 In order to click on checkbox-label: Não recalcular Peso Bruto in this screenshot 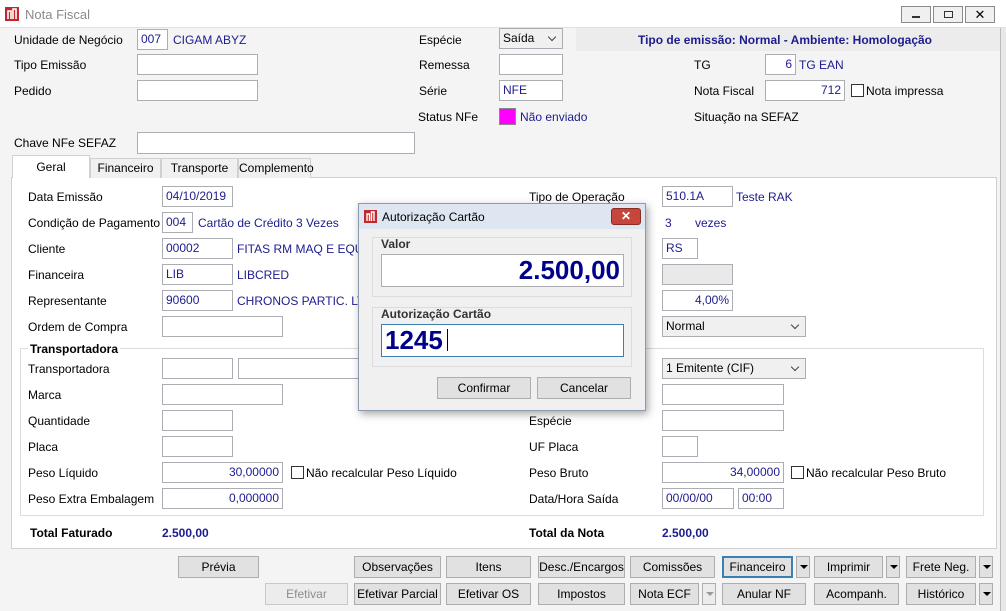, I will do `click(876, 473)`.